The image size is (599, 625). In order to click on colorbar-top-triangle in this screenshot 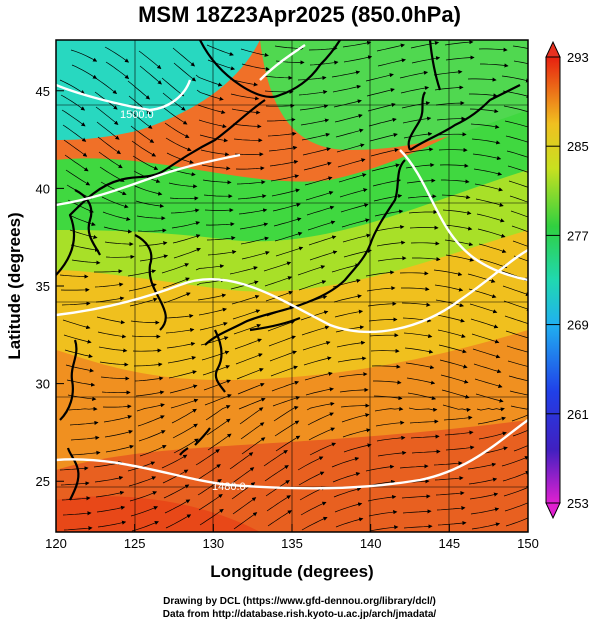, I will do `click(553, 49)`.